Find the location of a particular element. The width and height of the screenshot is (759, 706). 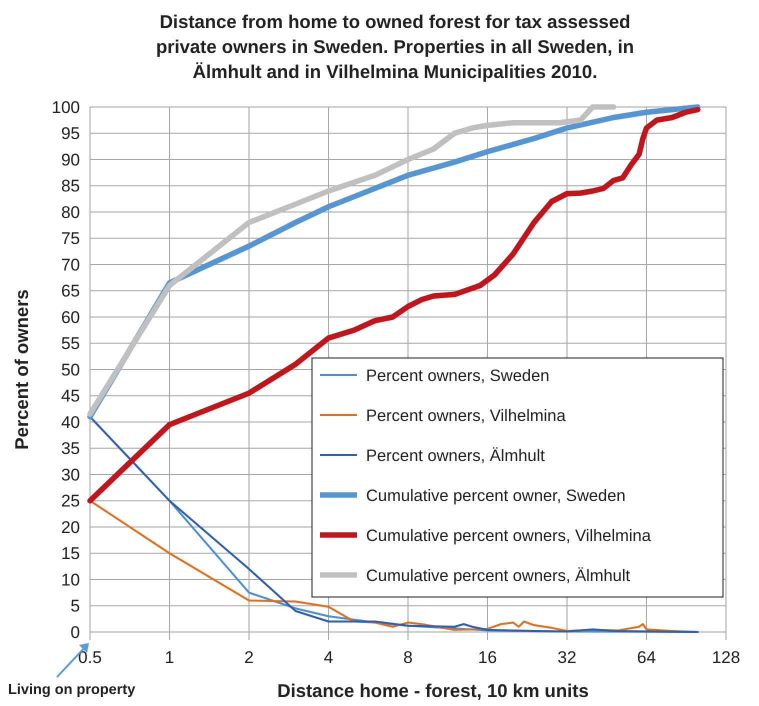

y-tick-label: 50 is located at coordinates (70, 370).